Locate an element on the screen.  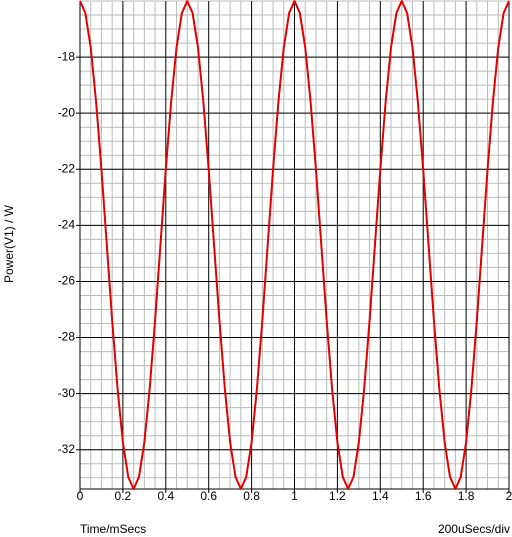
y-tick-label: -22 is located at coordinates (67, 168).